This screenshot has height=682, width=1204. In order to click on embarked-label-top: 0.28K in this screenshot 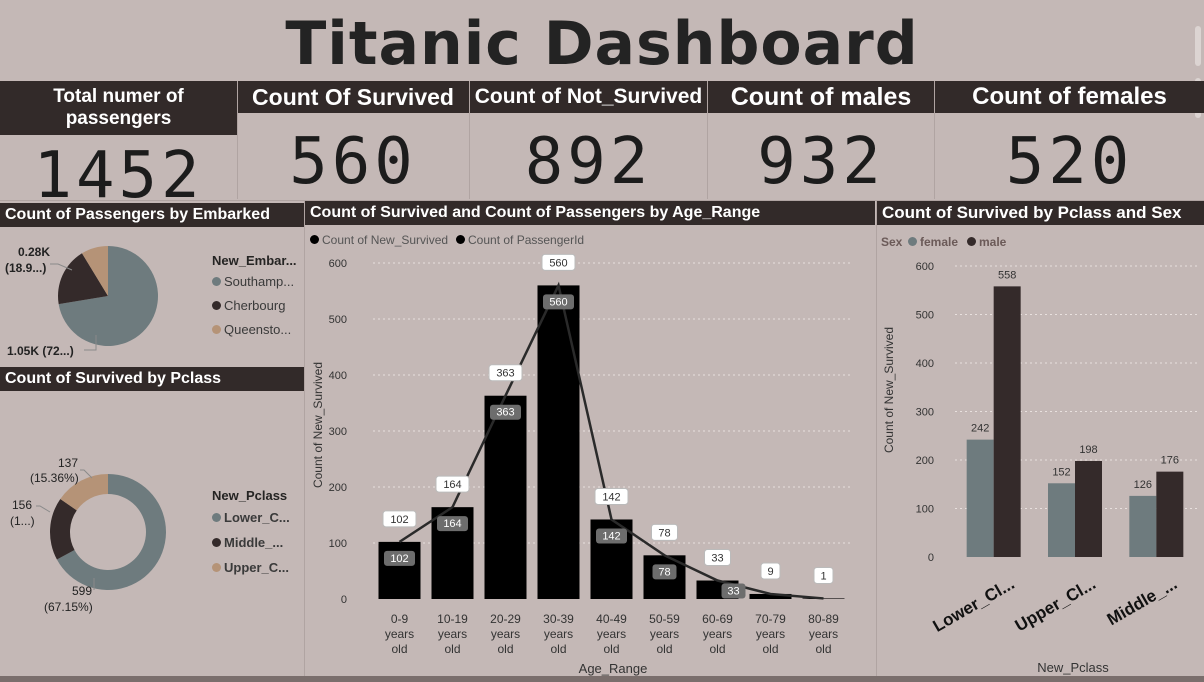, I will do `click(34, 252)`.